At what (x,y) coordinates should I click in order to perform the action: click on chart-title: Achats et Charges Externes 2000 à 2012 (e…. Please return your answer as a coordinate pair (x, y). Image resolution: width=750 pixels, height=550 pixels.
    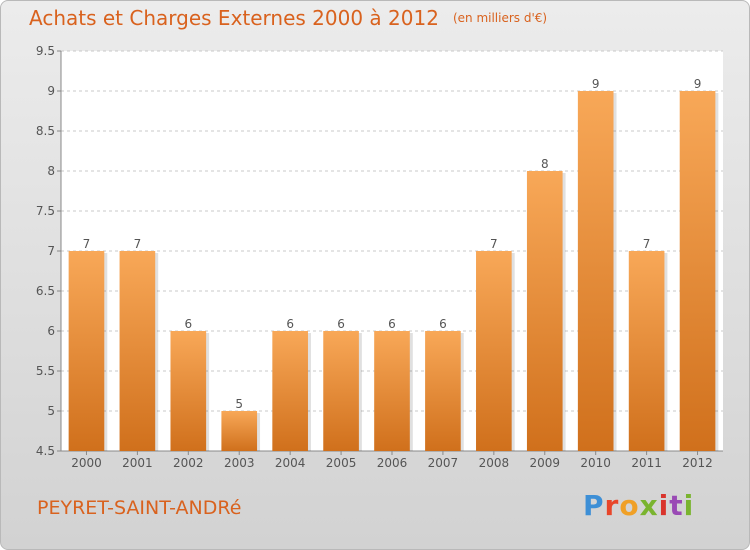
    Looking at the image, I should click on (288, 18).